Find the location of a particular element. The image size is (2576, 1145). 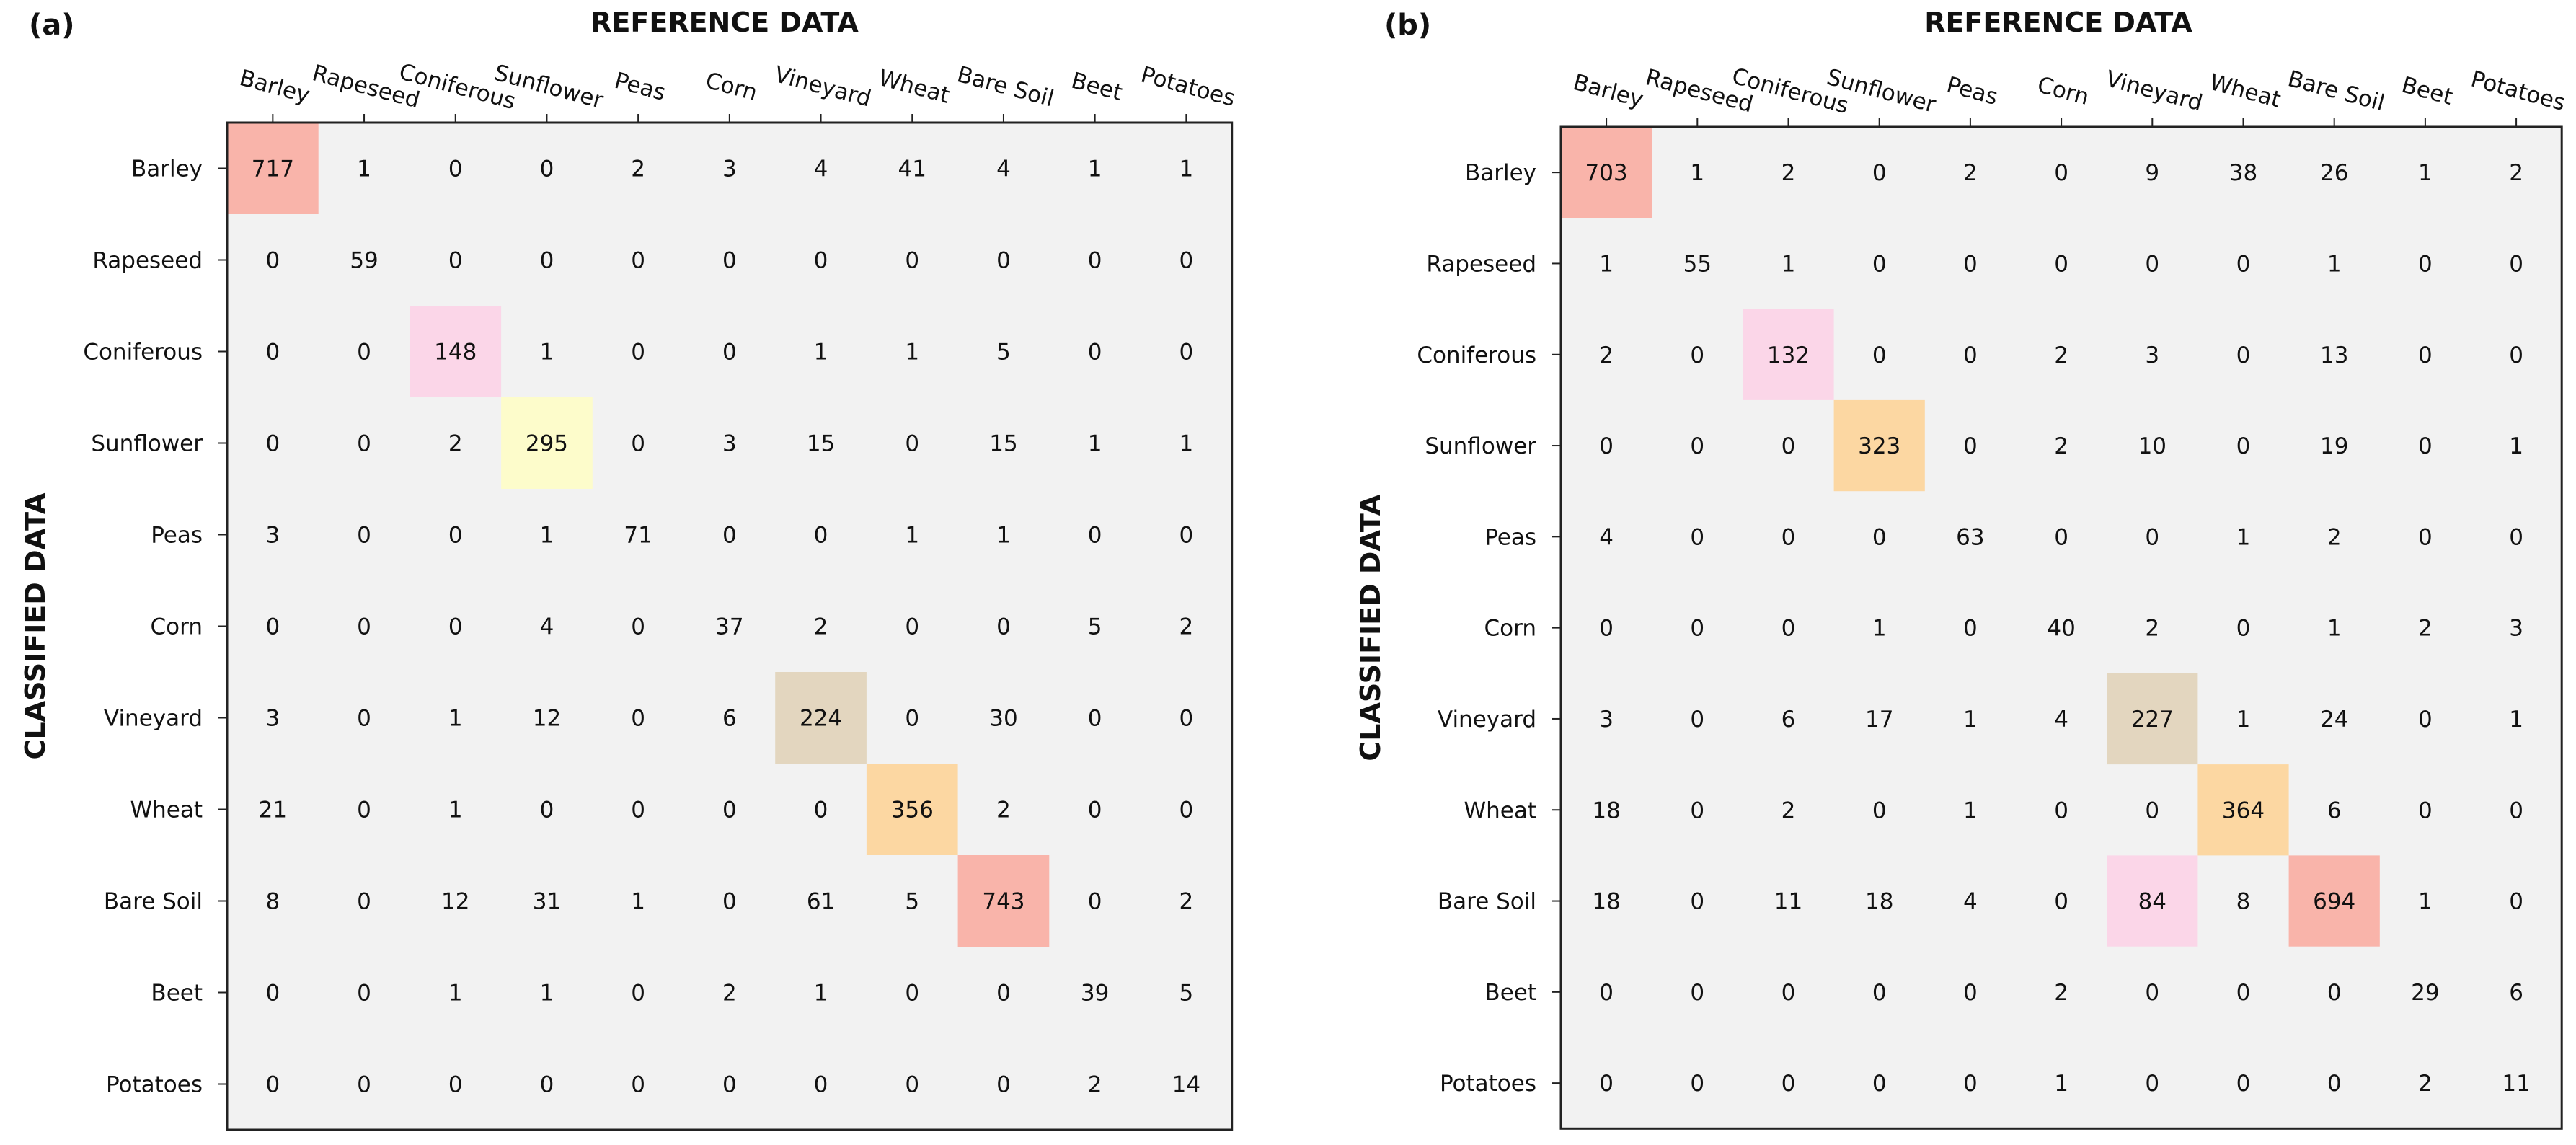

cell-value: 14 is located at coordinates (1186, 1085).